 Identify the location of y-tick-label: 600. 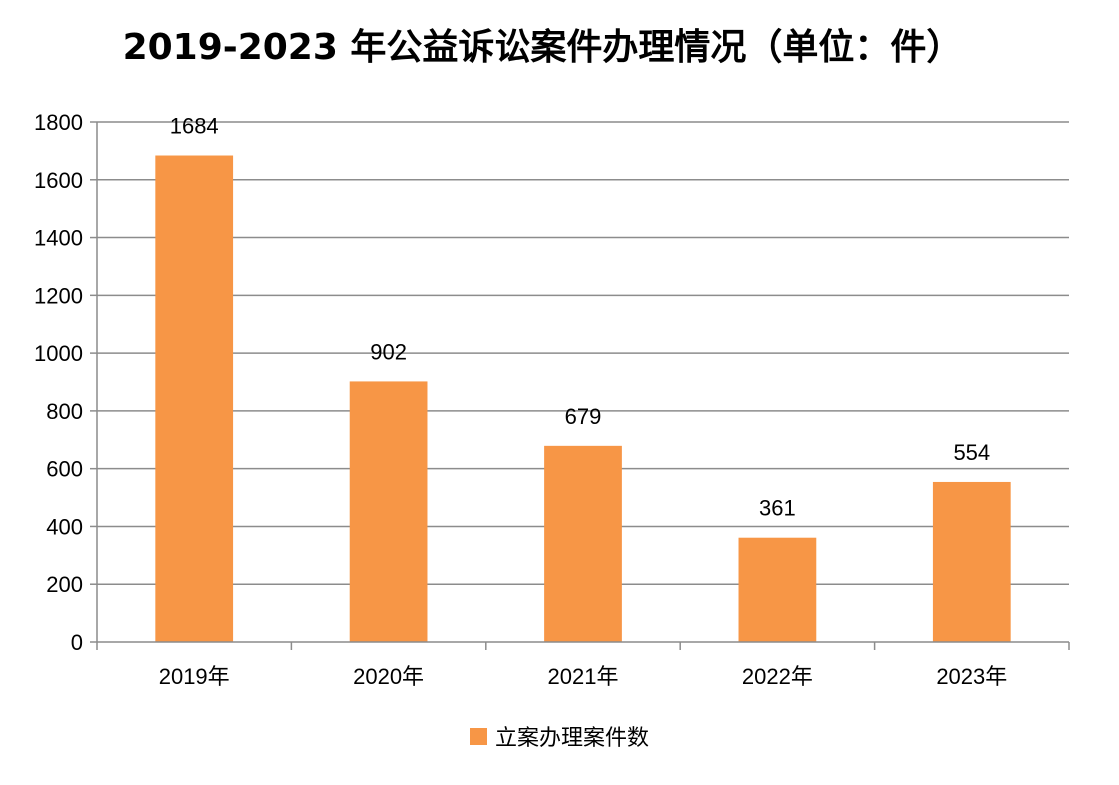
(64, 469).